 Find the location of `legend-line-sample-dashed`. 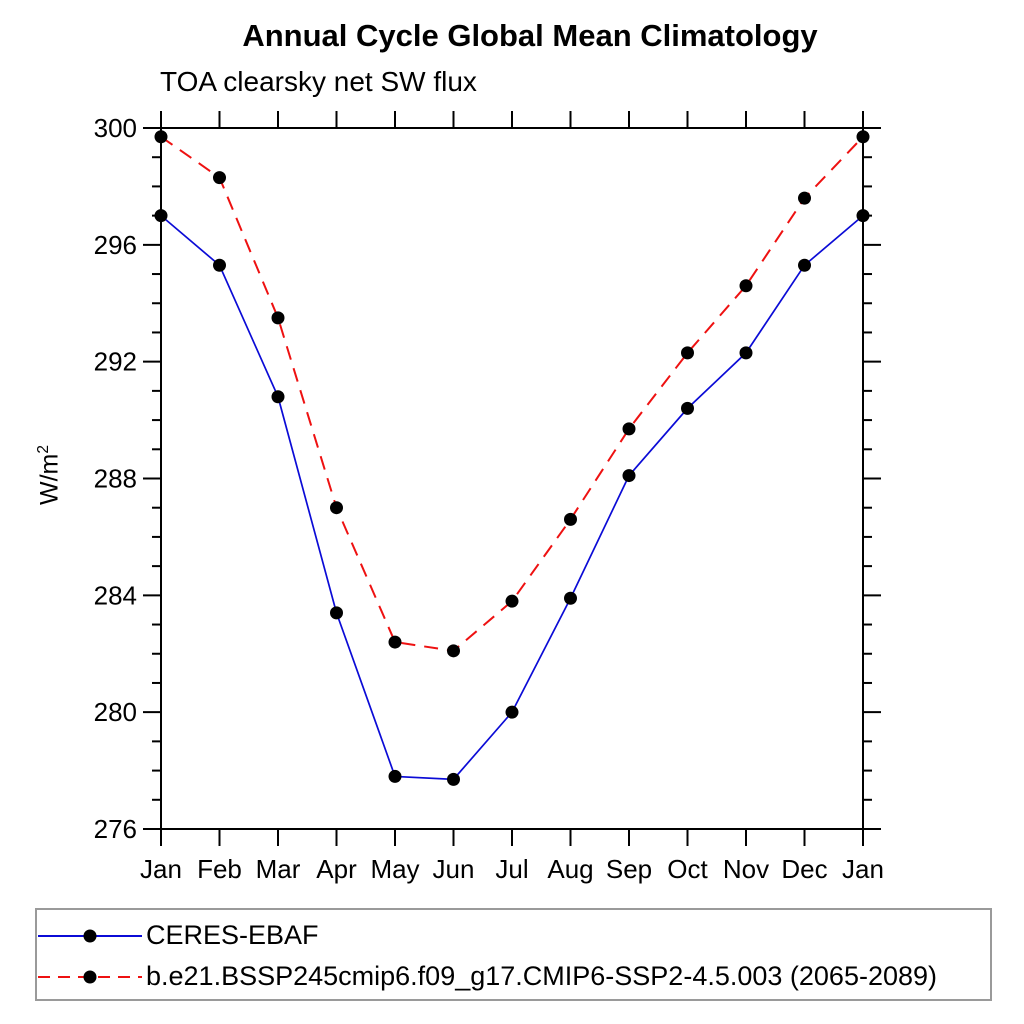

legend-line-sample-dashed is located at coordinates (90, 976).